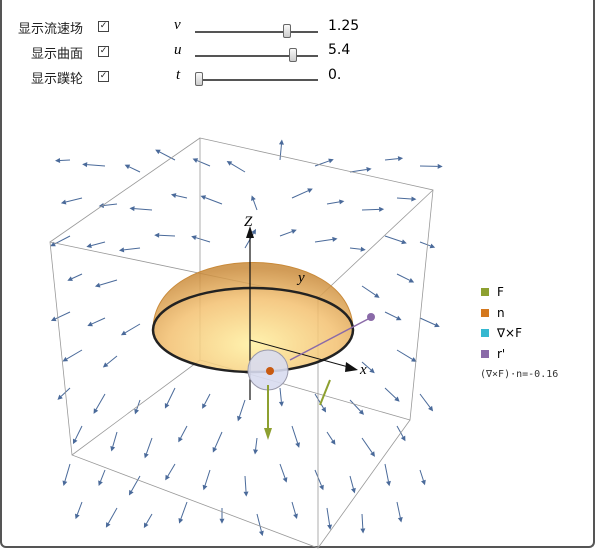  Describe the element at coordinates (509, 333) in the screenshot. I see `legend-label: ∇×F` at that location.